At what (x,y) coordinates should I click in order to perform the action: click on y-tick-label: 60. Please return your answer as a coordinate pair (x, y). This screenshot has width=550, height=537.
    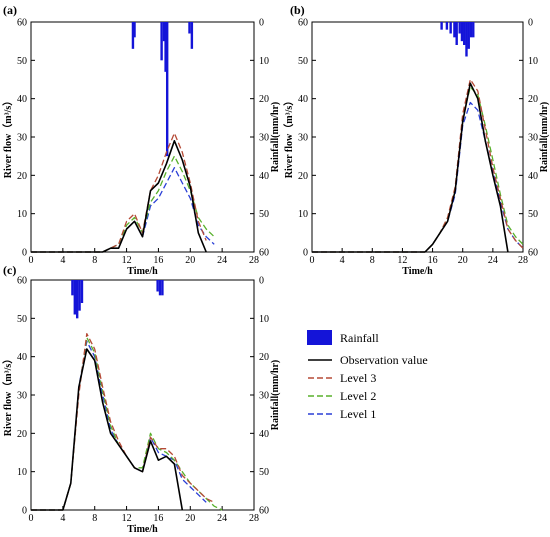
    Looking at the image, I should click on (22, 23).